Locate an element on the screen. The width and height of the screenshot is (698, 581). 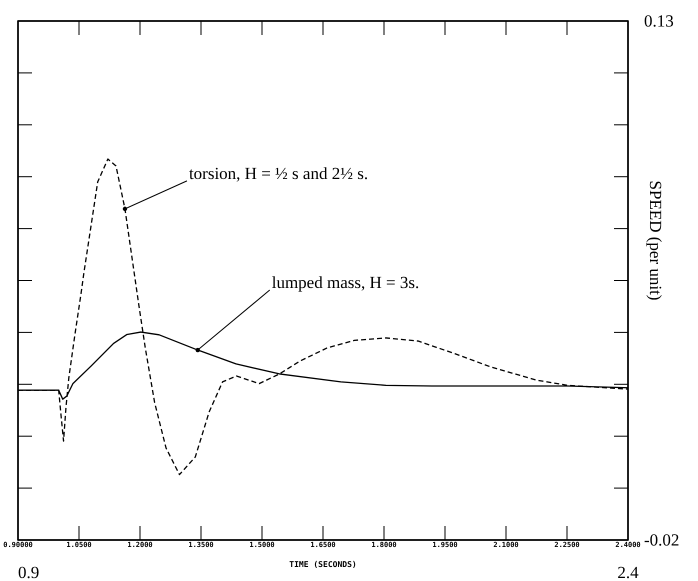
y-axis-title: SPEED (per unit) is located at coordinates (655, 240).